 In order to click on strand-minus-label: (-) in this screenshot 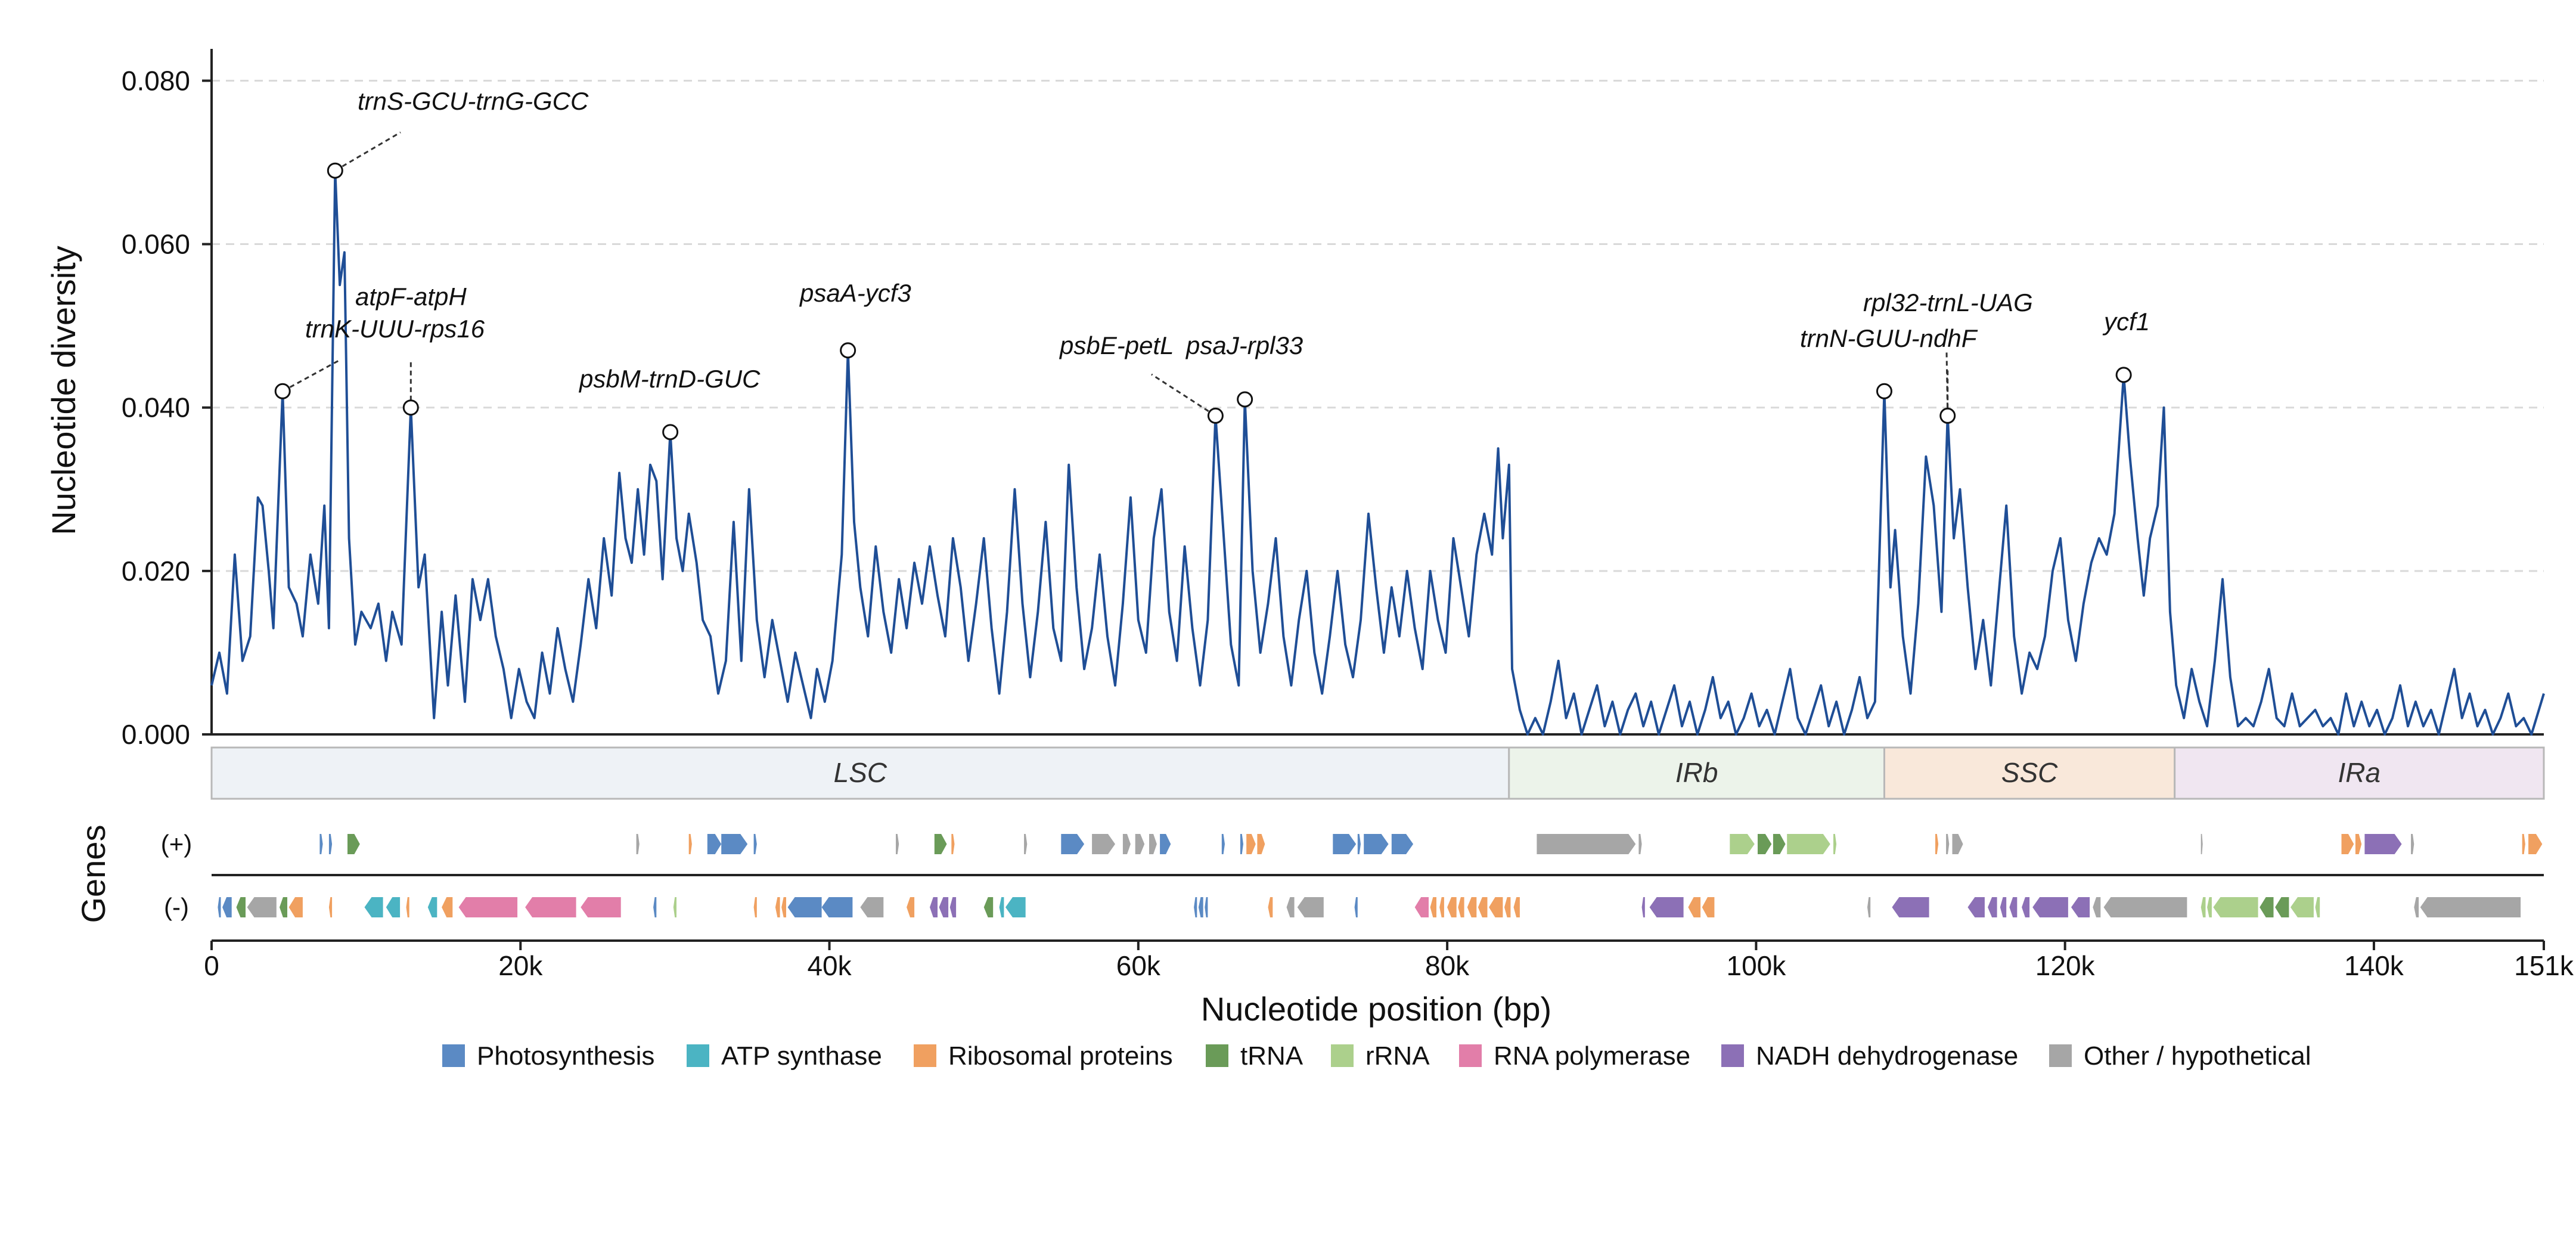, I will do `click(177, 907)`.